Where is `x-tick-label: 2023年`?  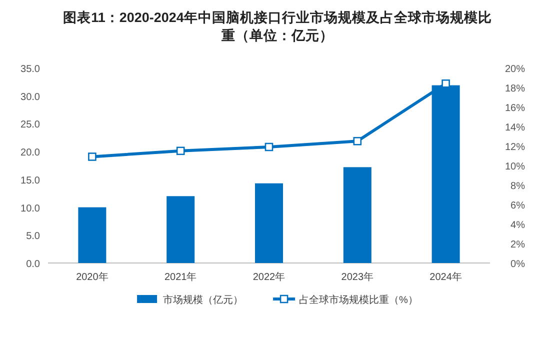
x-tick-label: 2023年 is located at coordinates (357, 277).